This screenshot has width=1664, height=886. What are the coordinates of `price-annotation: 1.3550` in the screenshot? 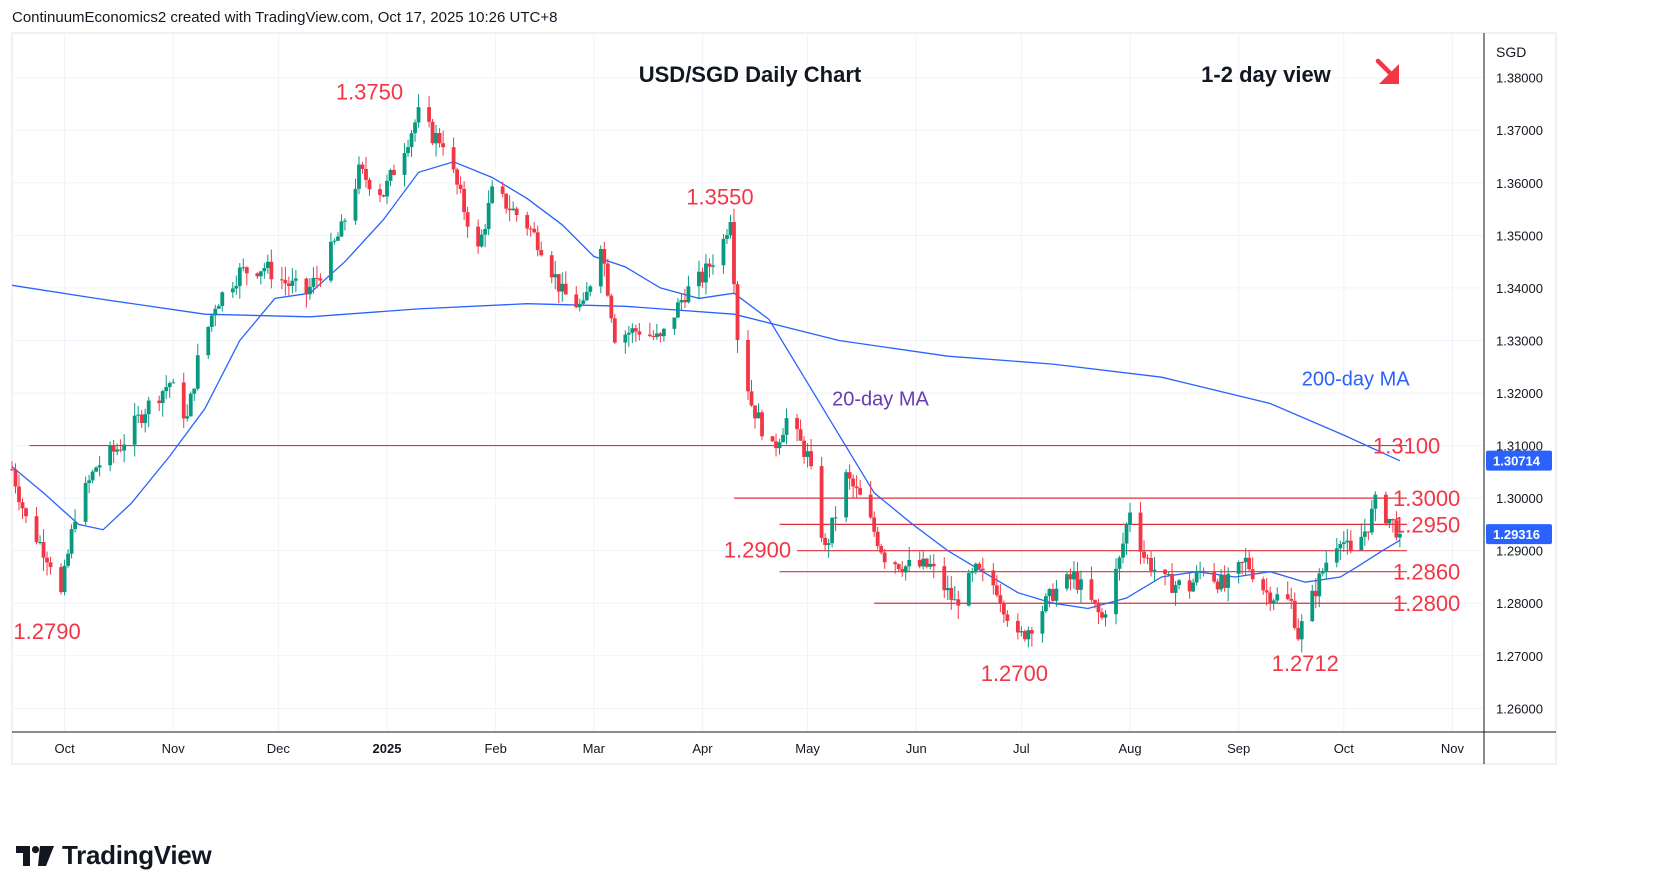 It's located at (719, 197).